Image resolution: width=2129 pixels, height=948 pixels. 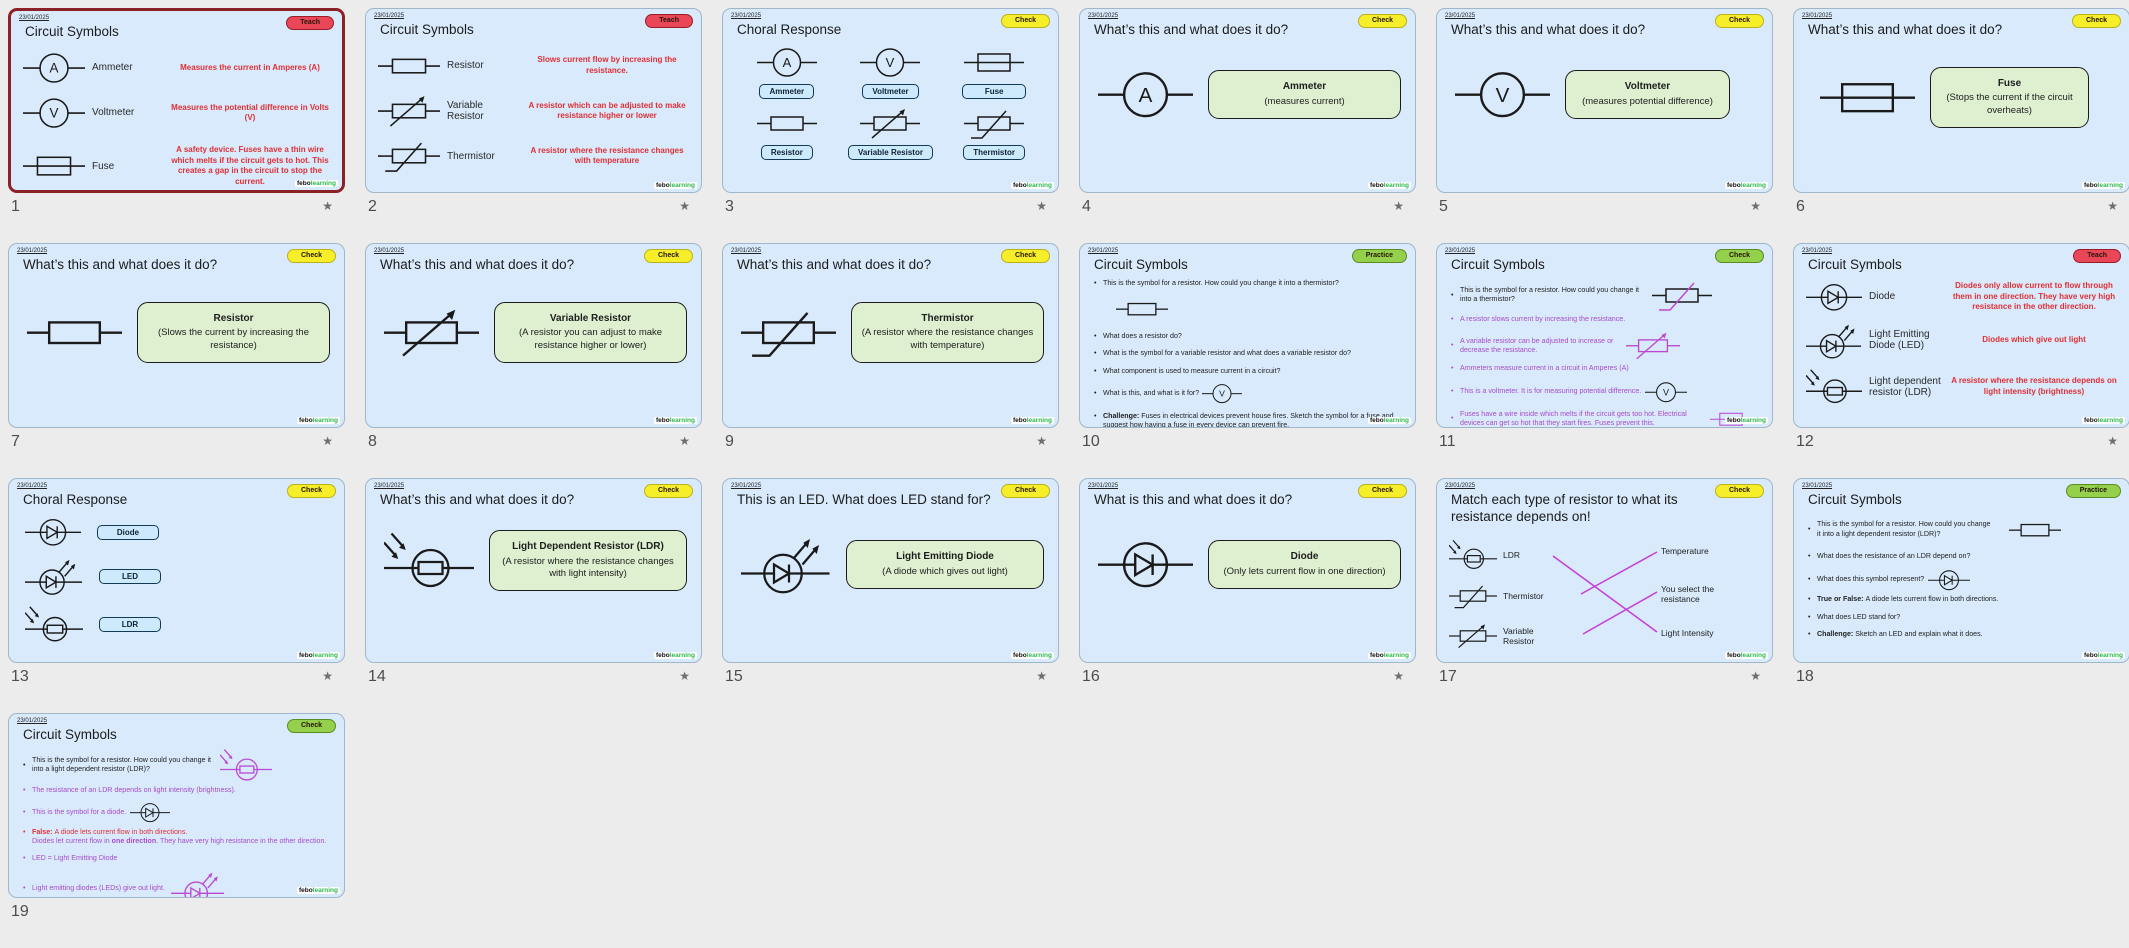 I want to click on voltmeter-symbol, so click(x=890, y=62).